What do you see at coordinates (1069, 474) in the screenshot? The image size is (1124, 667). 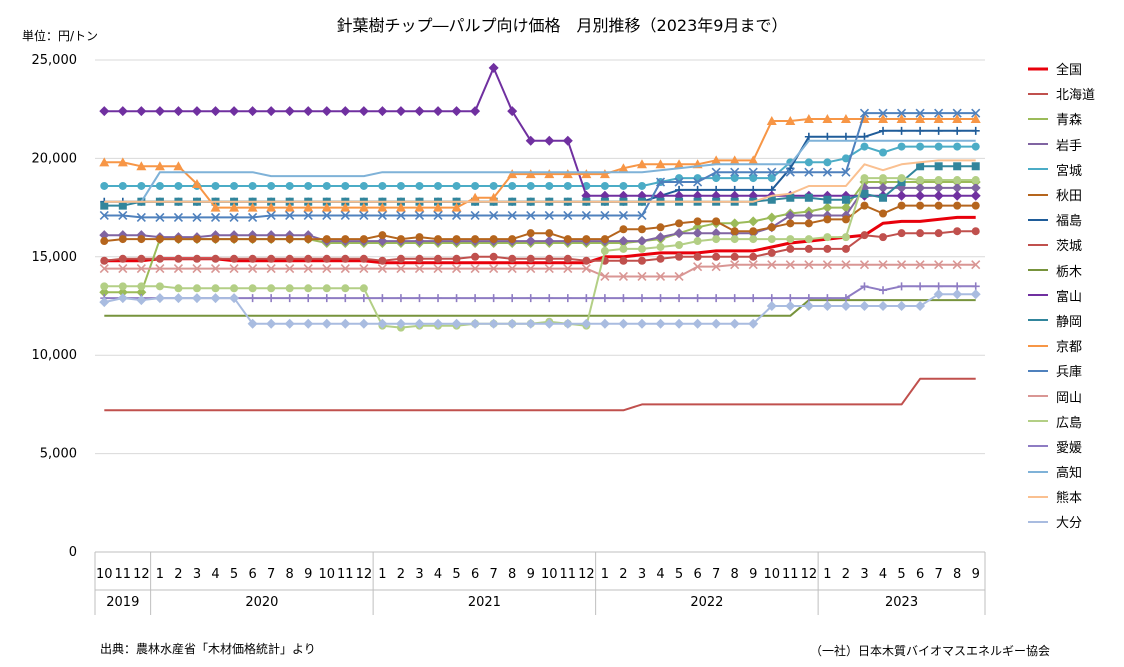 I see `legend-label: 高知` at bounding box center [1069, 474].